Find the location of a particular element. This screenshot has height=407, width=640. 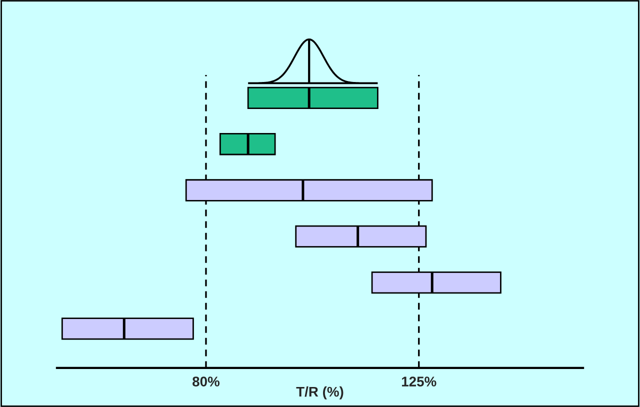

x-axis-title: T/R (%) is located at coordinates (320, 393).